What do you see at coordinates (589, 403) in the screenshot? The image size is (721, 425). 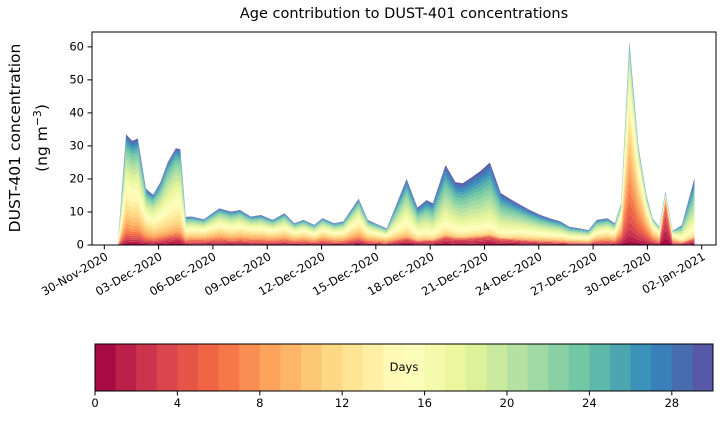 I see `colorbar-tick-label: 24` at bounding box center [589, 403].